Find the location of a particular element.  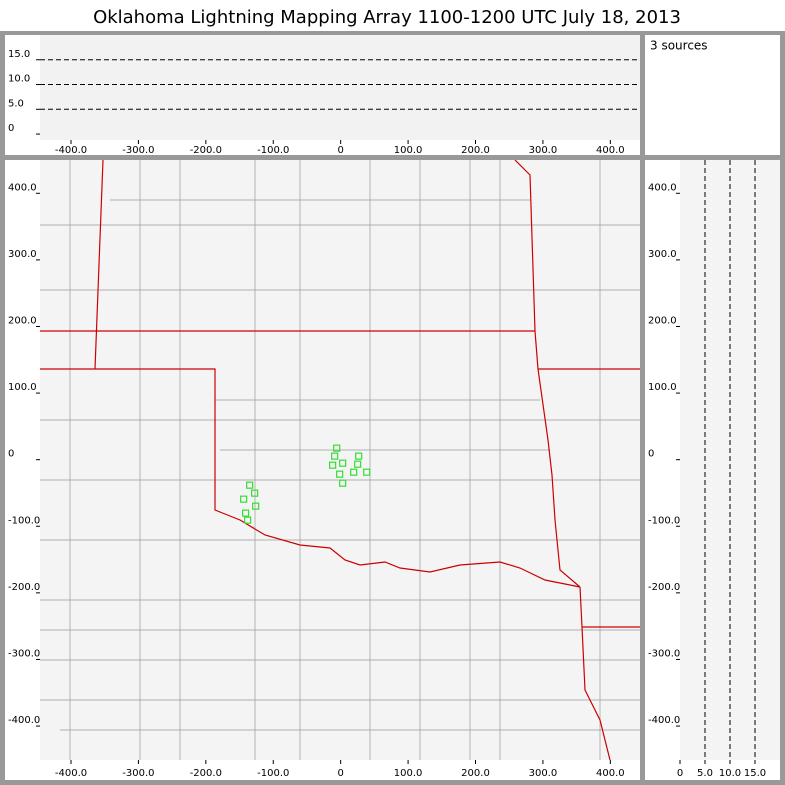

title-bar is located at coordinates (392, 15).